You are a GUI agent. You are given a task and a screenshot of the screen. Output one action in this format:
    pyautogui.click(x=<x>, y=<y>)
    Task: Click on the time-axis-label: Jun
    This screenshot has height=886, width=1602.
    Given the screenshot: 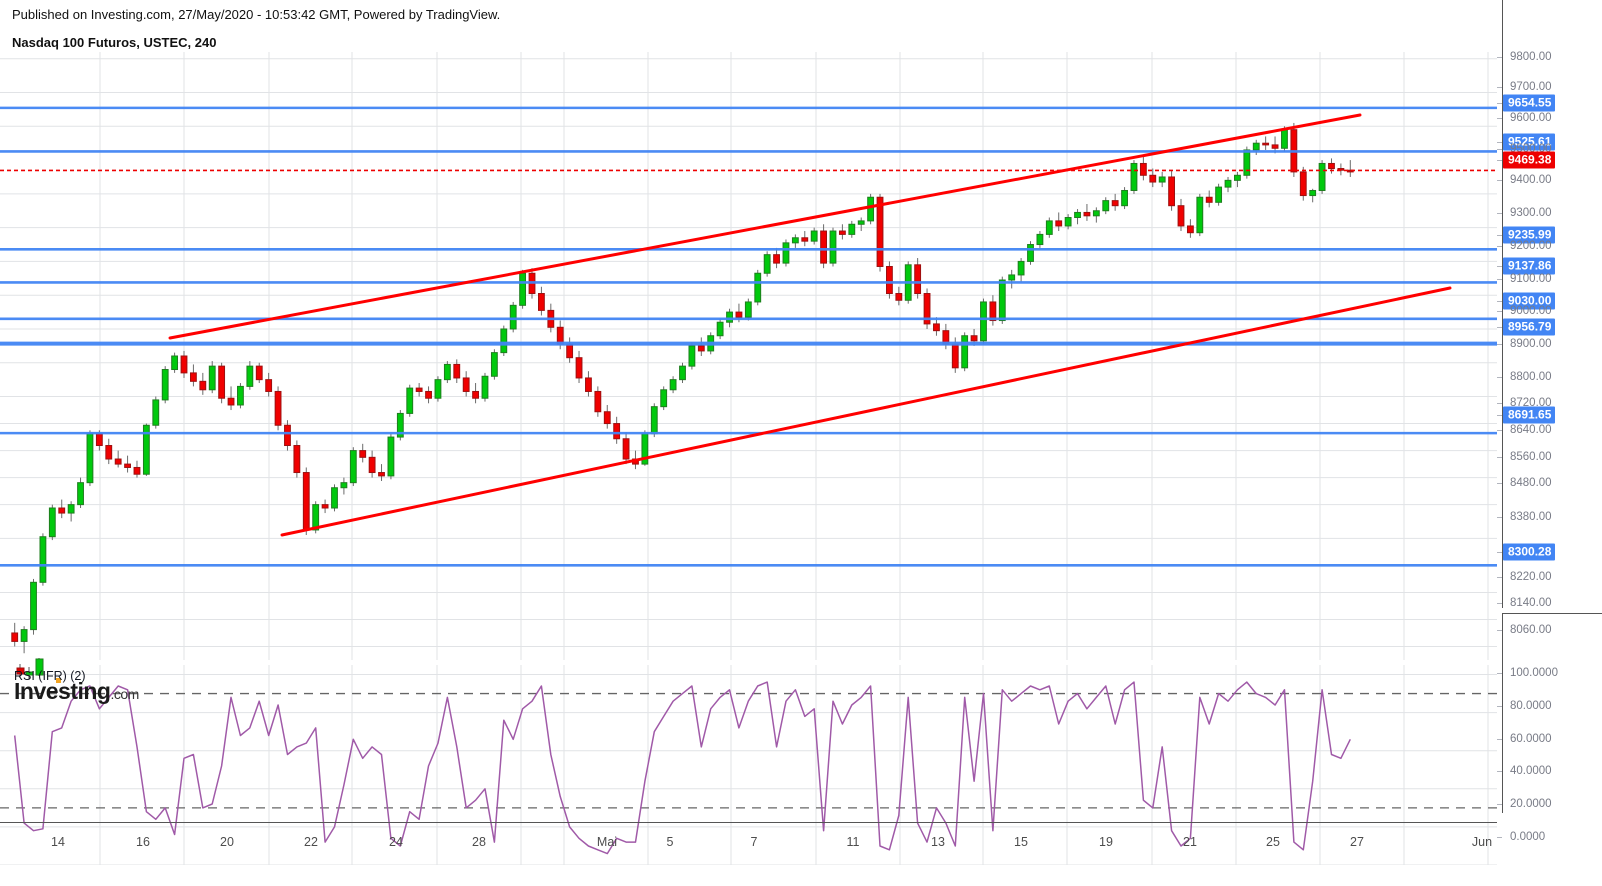 What is the action you would take?
    pyautogui.click(x=1482, y=842)
    